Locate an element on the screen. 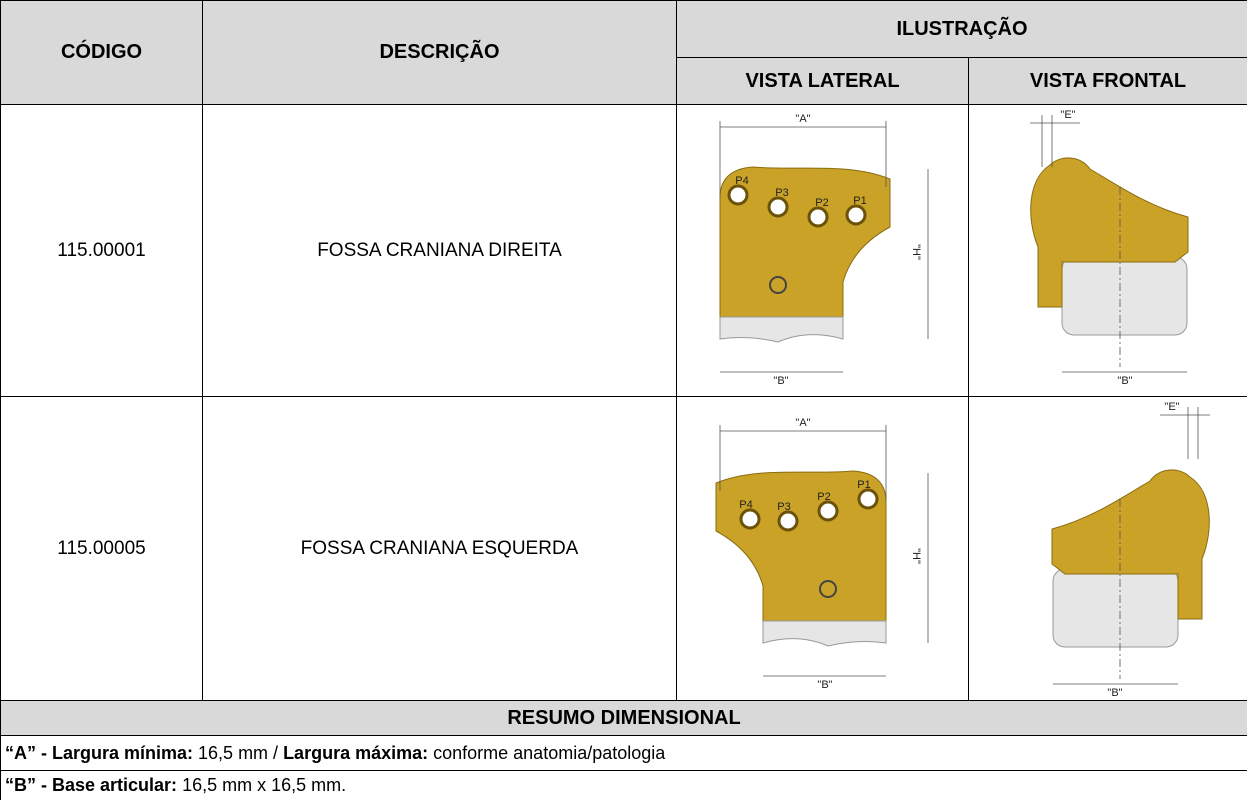 This screenshot has width=1247, height=800. summary-text: conforme anatomia/patologia is located at coordinates (547, 752).